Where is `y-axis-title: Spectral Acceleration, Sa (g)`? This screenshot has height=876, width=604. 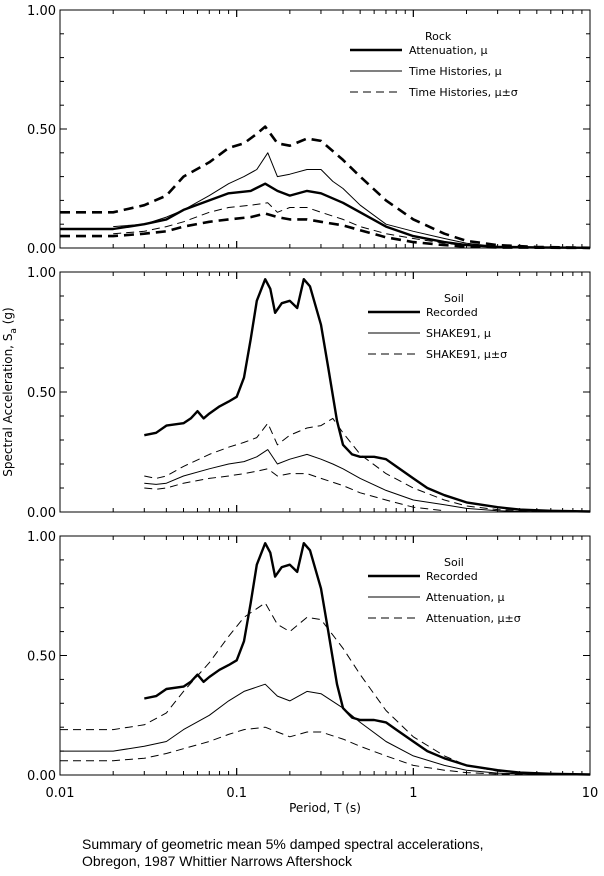 y-axis-title: Spectral Acceleration, Sa (g) is located at coordinates (10, 391).